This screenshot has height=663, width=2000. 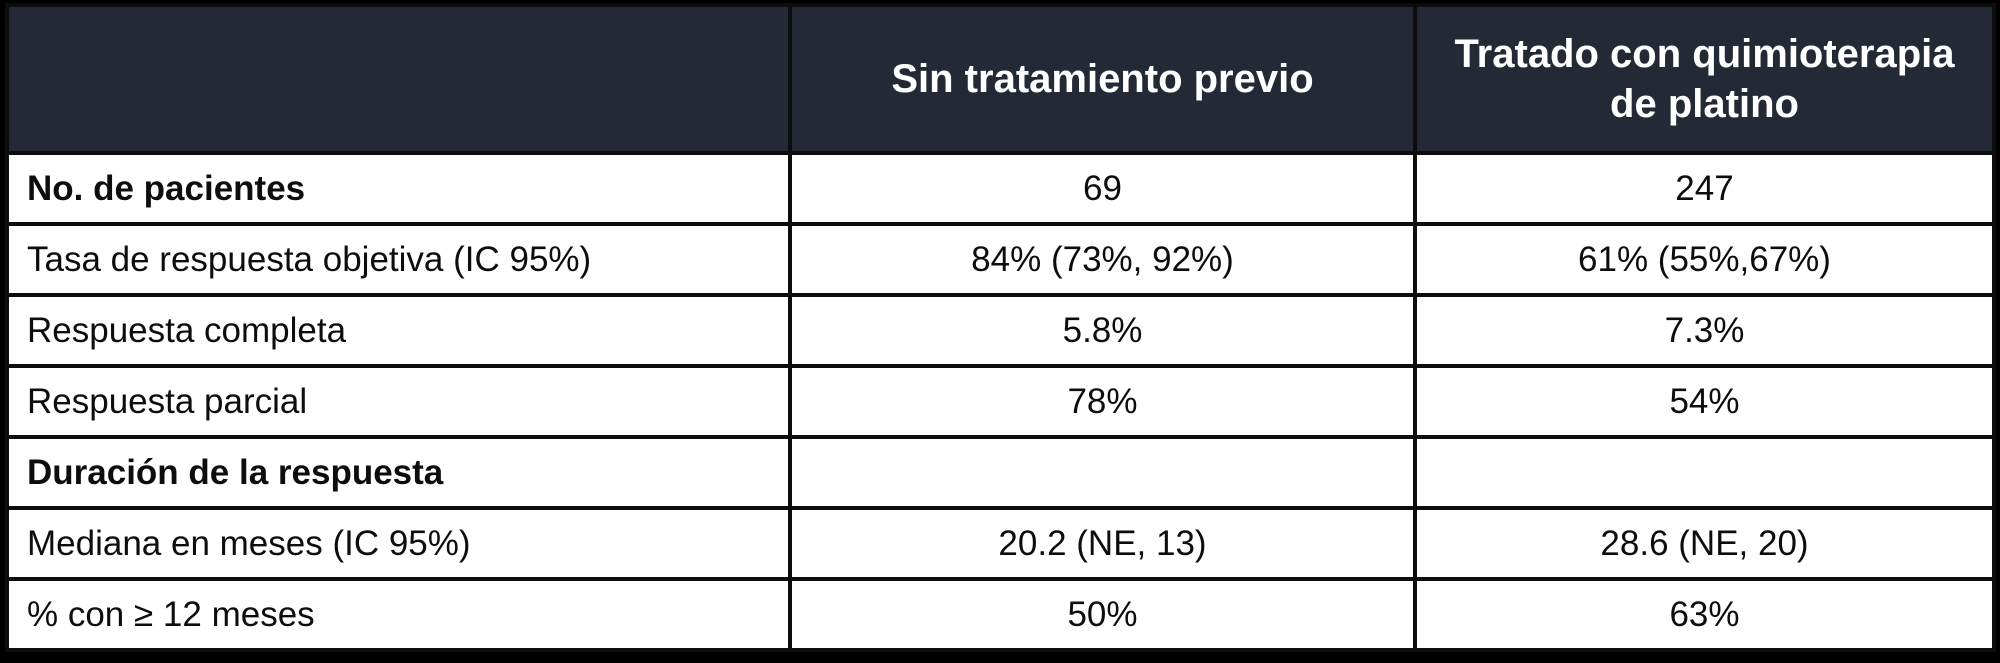 What do you see at coordinates (1704, 401) in the screenshot?
I see `row-value-col2: 54%` at bounding box center [1704, 401].